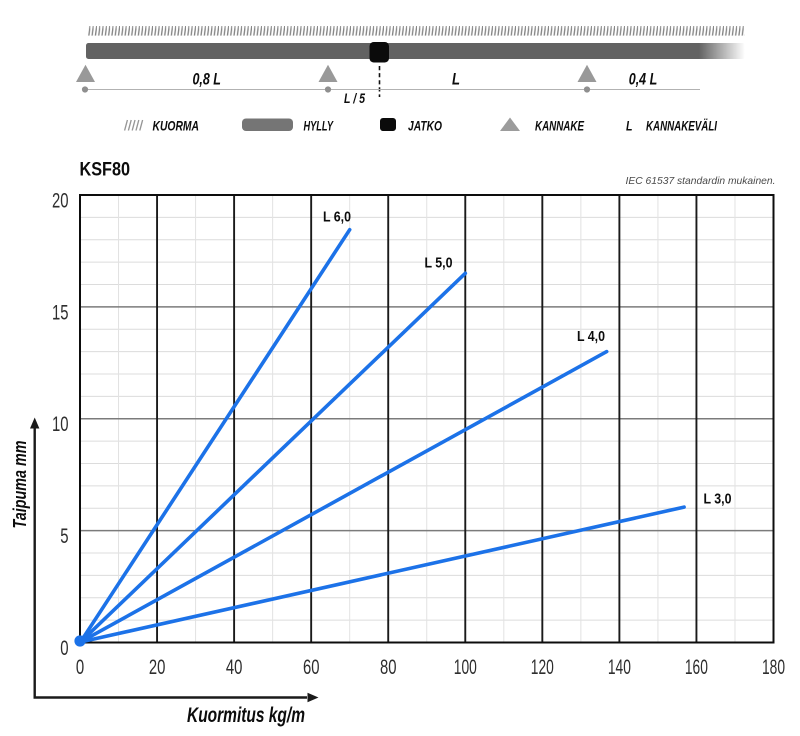 The width and height of the screenshot is (800, 736). What do you see at coordinates (60, 424) in the screenshot?
I see `svg-text: 10` at bounding box center [60, 424].